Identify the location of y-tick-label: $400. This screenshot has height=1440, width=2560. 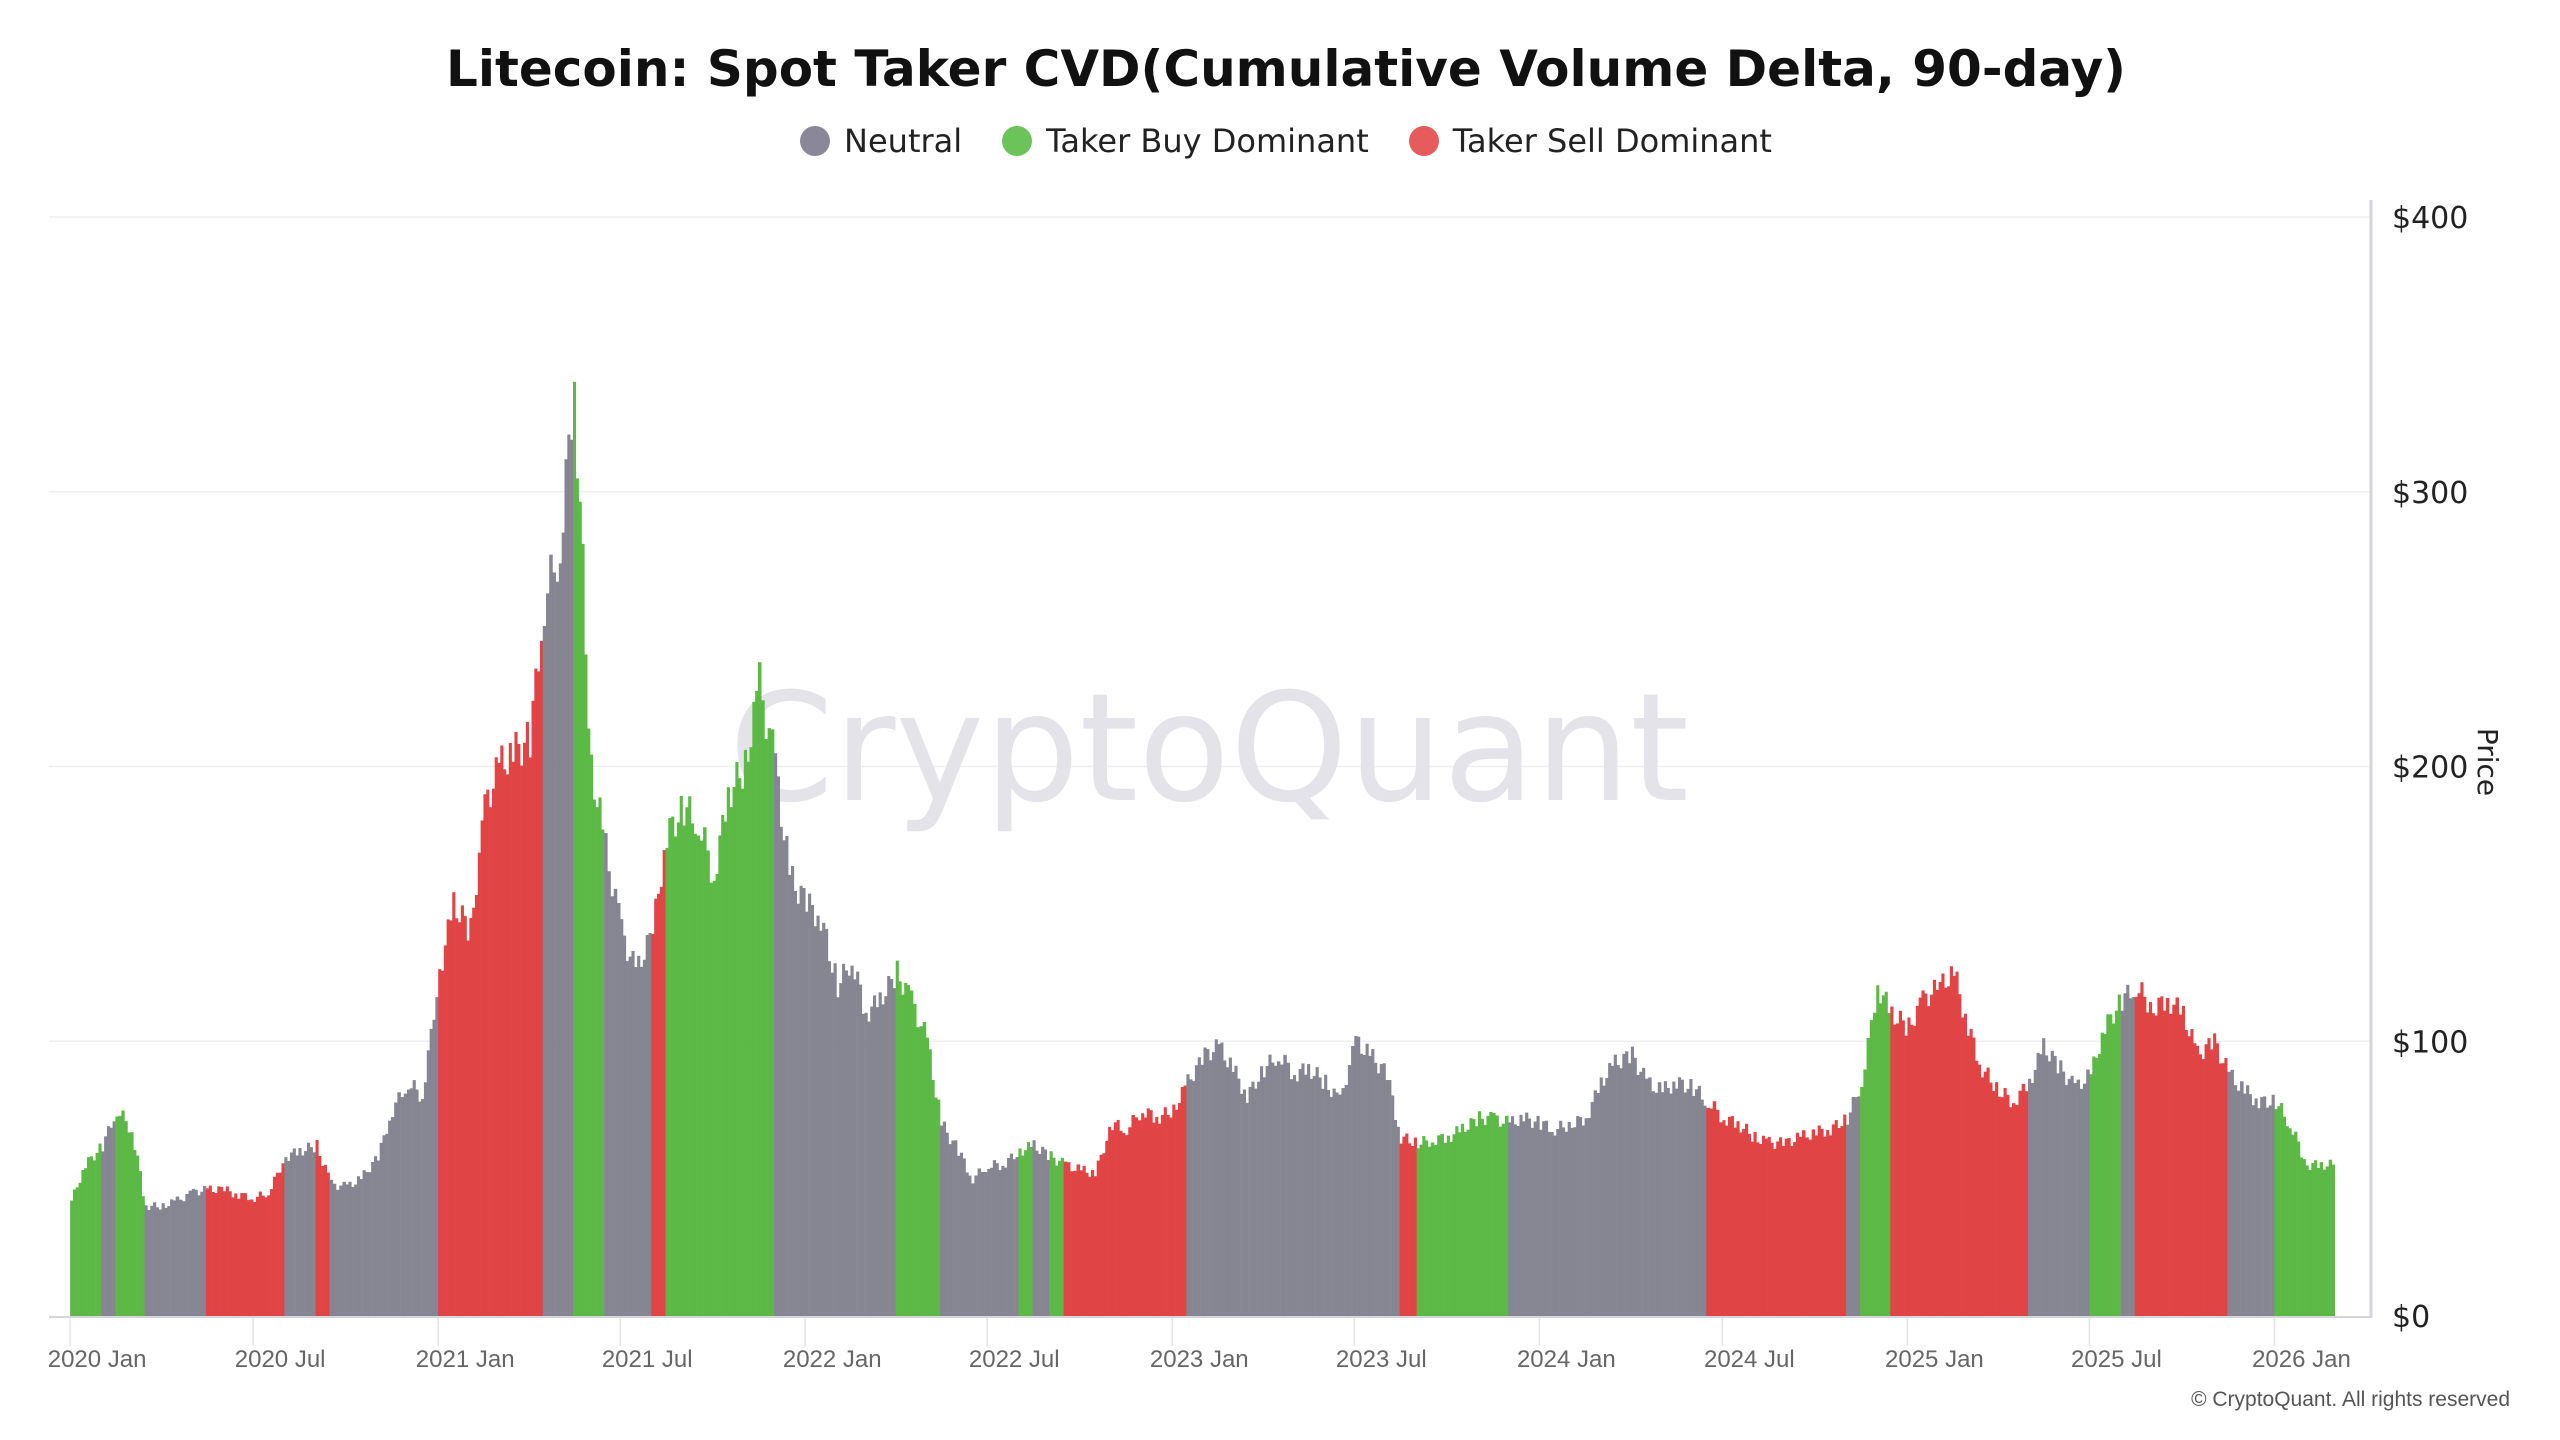
(2430, 218).